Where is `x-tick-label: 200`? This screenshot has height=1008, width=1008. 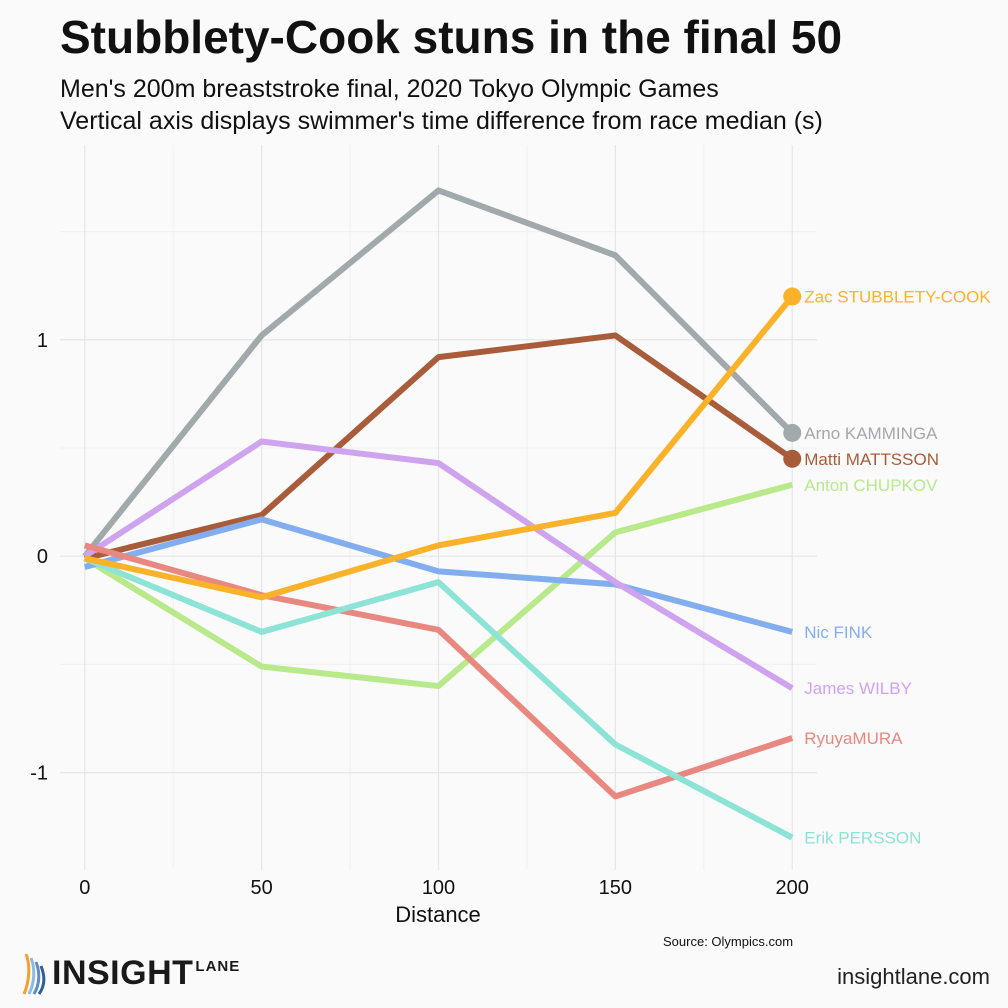 x-tick-label: 200 is located at coordinates (792, 888).